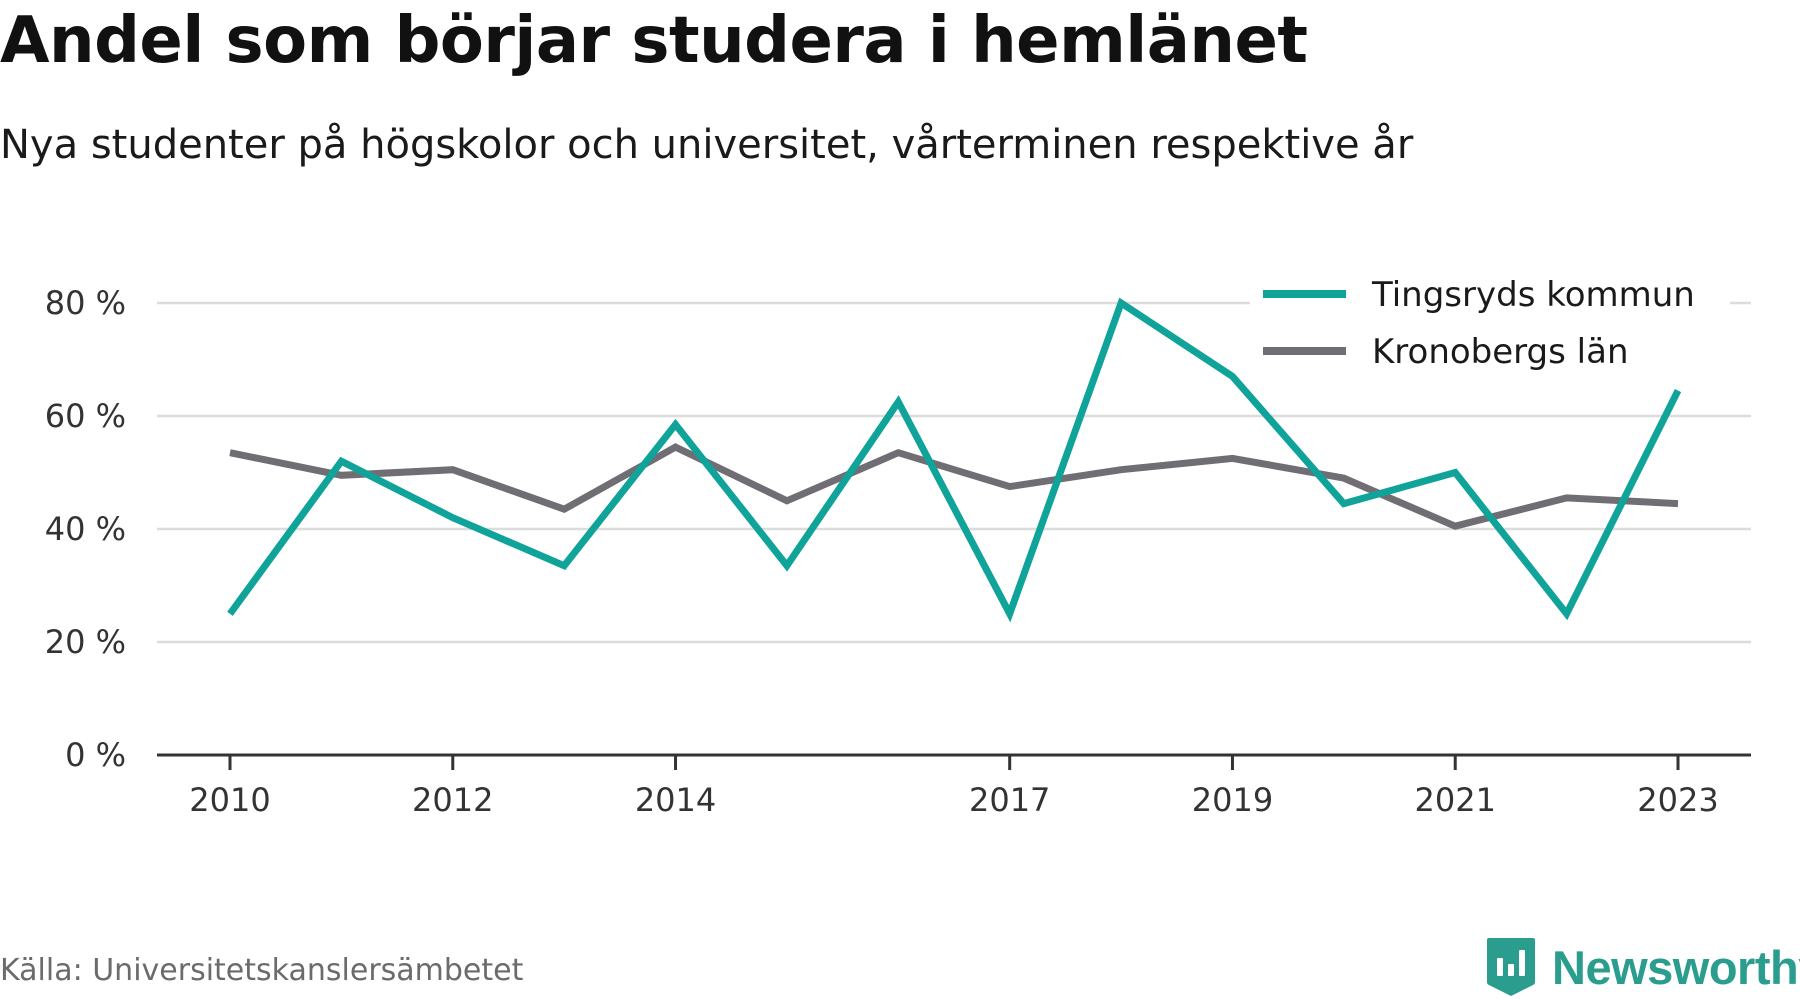  What do you see at coordinates (262, 970) in the screenshot?
I see `source-note: Källa: Universitetskanslersämbetet` at bounding box center [262, 970].